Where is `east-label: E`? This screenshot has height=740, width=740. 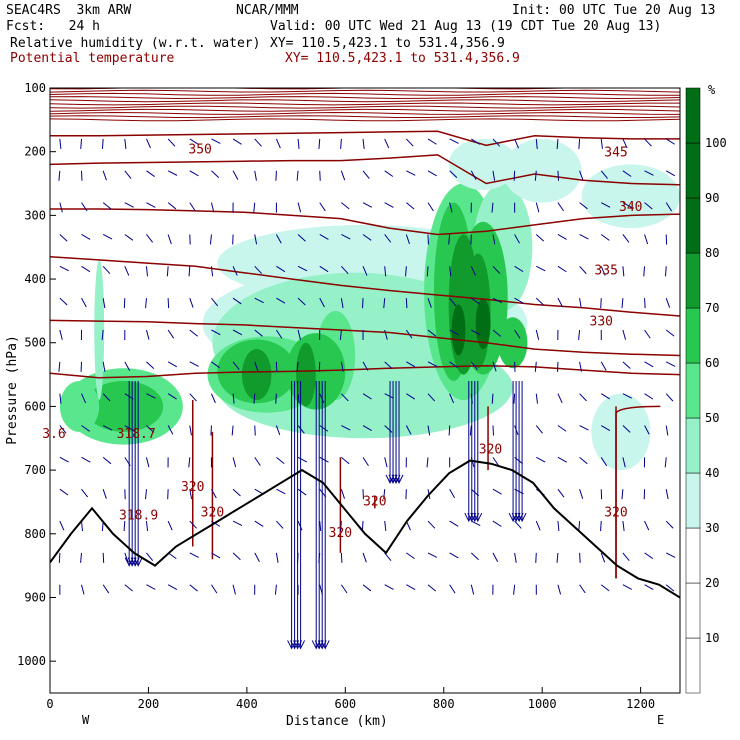
east-label: E is located at coordinates (660, 720).